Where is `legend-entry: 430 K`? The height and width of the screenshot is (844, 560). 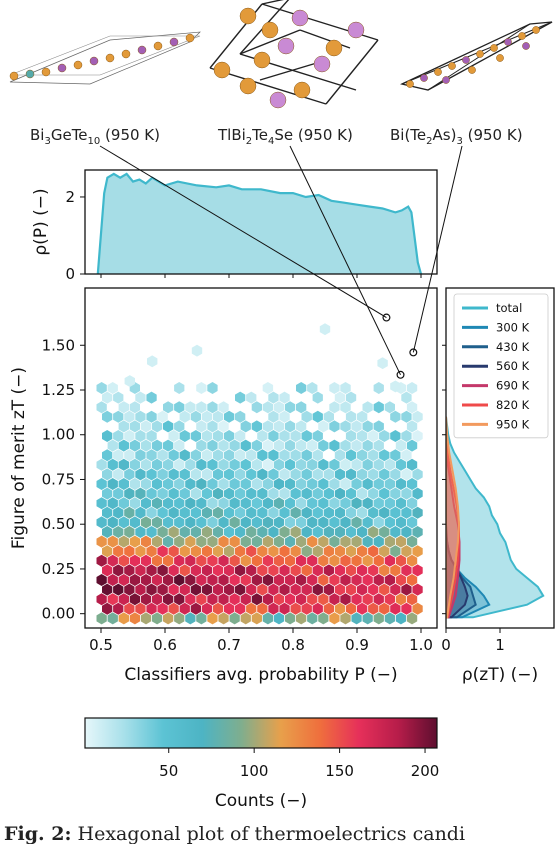 legend-entry: 430 K is located at coordinates (513, 347).